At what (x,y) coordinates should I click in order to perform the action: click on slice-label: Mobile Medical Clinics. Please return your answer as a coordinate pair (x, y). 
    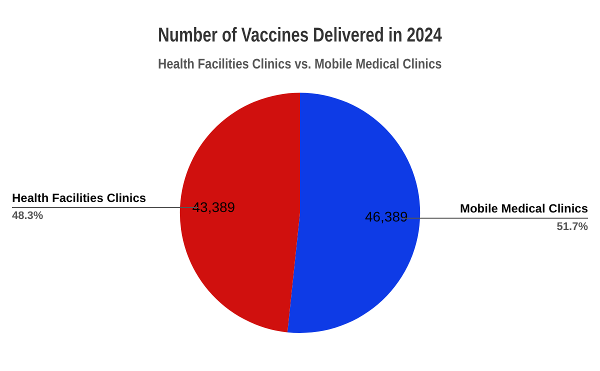
    Looking at the image, I should click on (524, 209).